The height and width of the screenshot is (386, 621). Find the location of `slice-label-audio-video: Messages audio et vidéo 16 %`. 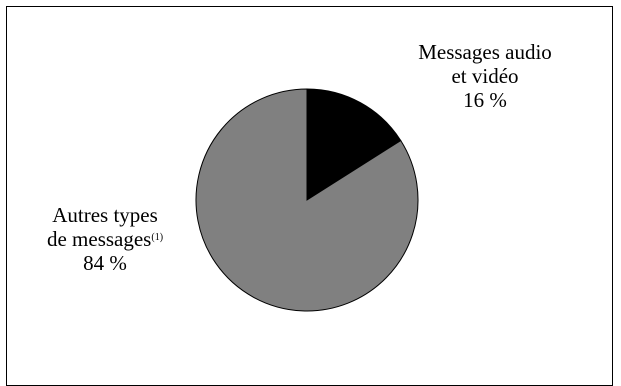

slice-label-audio-video: Messages audio et vidéo 16 % is located at coordinates (485, 76).